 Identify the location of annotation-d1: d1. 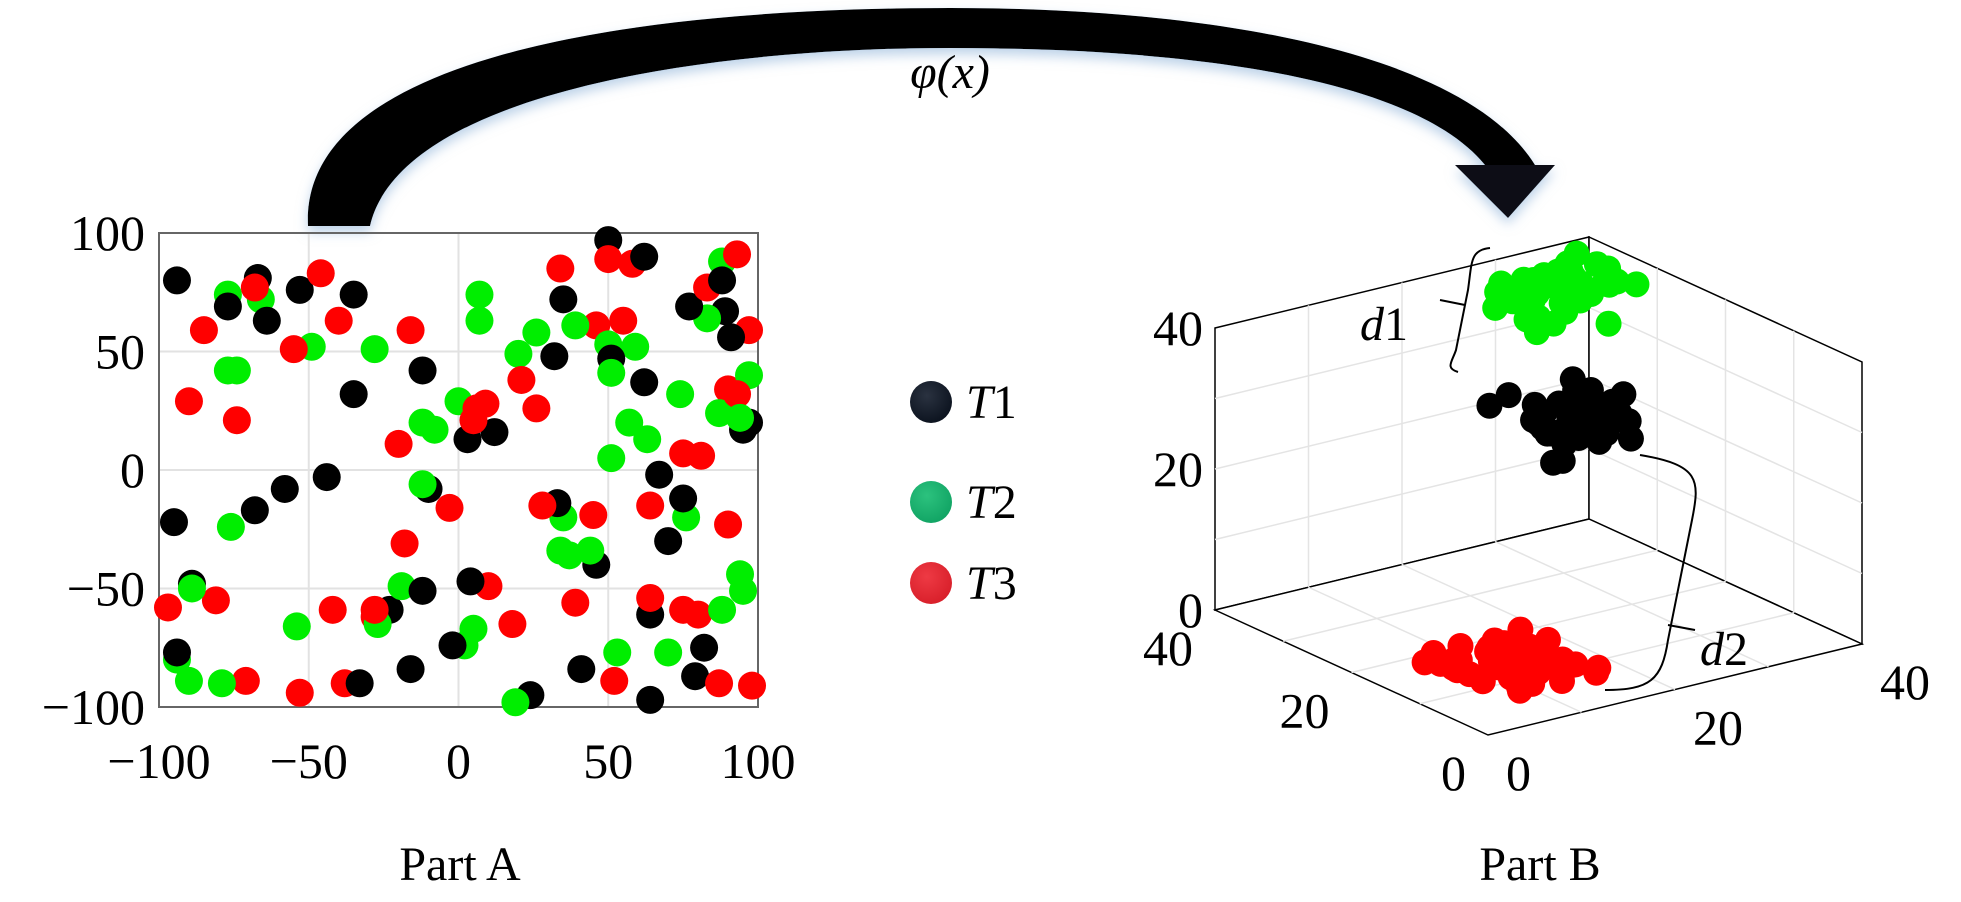
(1425, 310).